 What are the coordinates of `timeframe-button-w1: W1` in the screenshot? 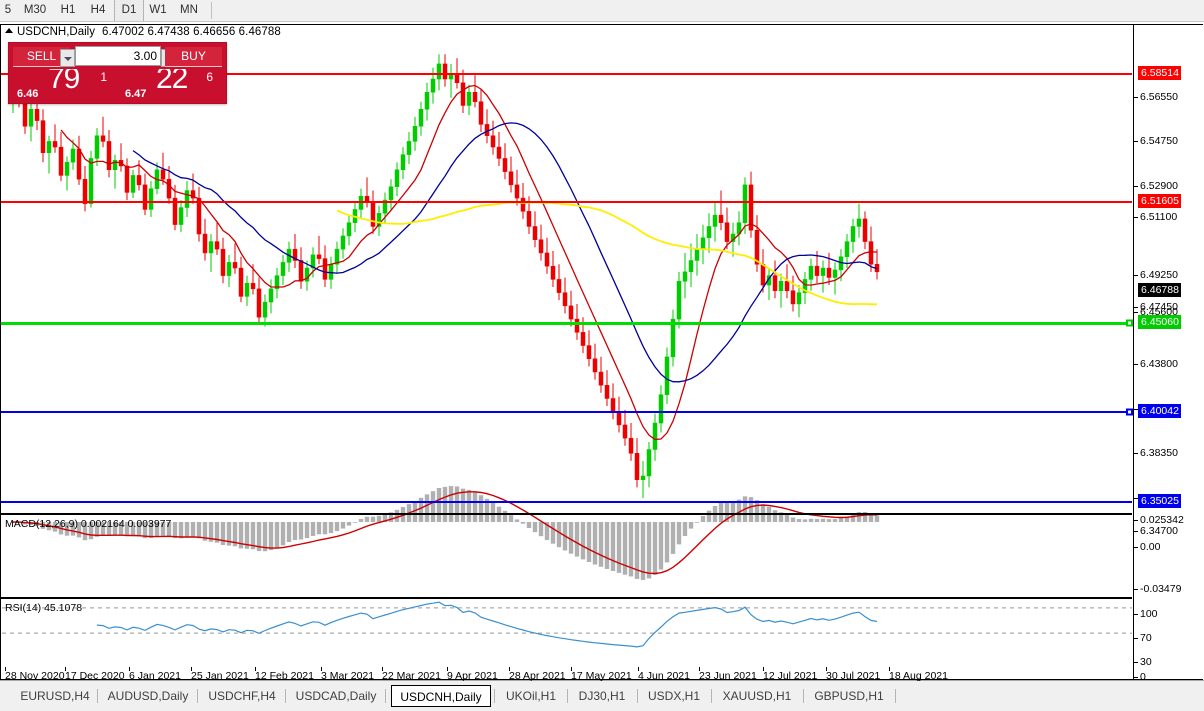 It's located at (158, 10).